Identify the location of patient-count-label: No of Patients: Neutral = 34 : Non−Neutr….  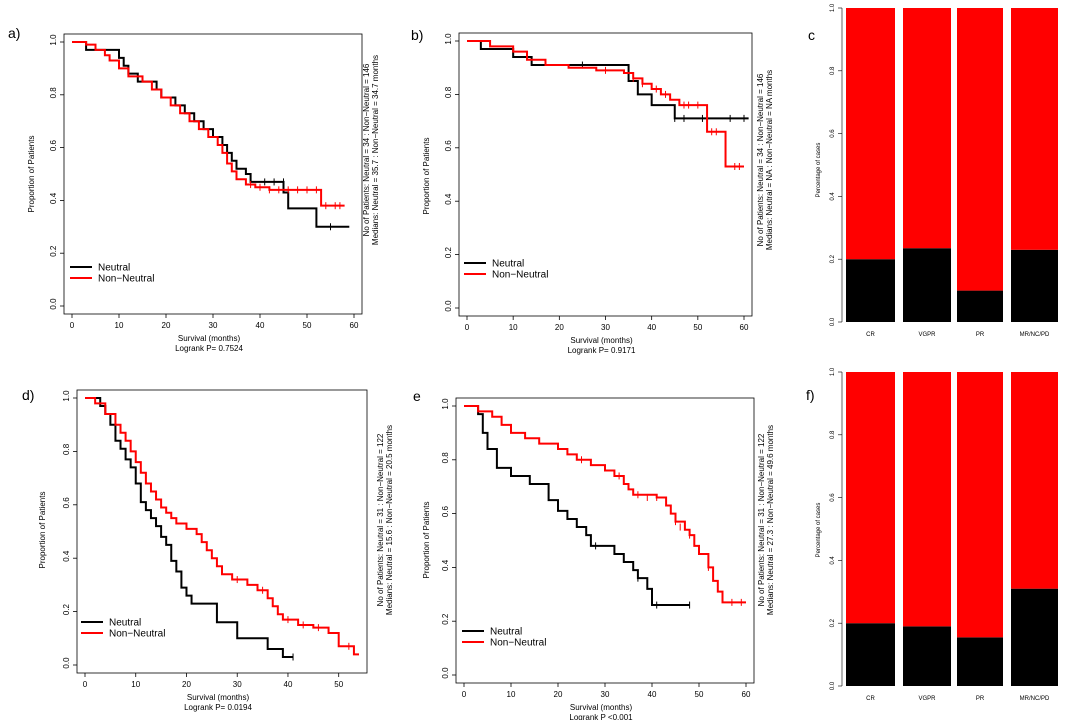
(366, 149).